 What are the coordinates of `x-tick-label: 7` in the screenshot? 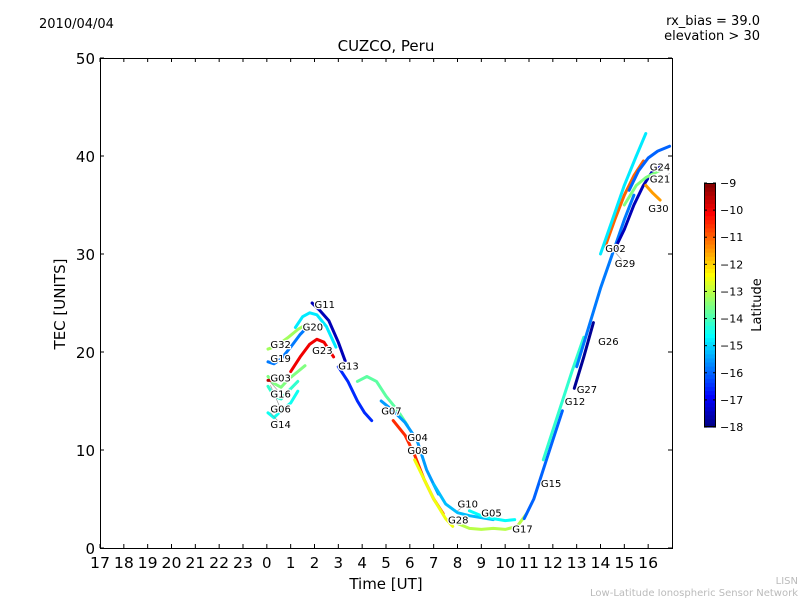 It's located at (434, 563).